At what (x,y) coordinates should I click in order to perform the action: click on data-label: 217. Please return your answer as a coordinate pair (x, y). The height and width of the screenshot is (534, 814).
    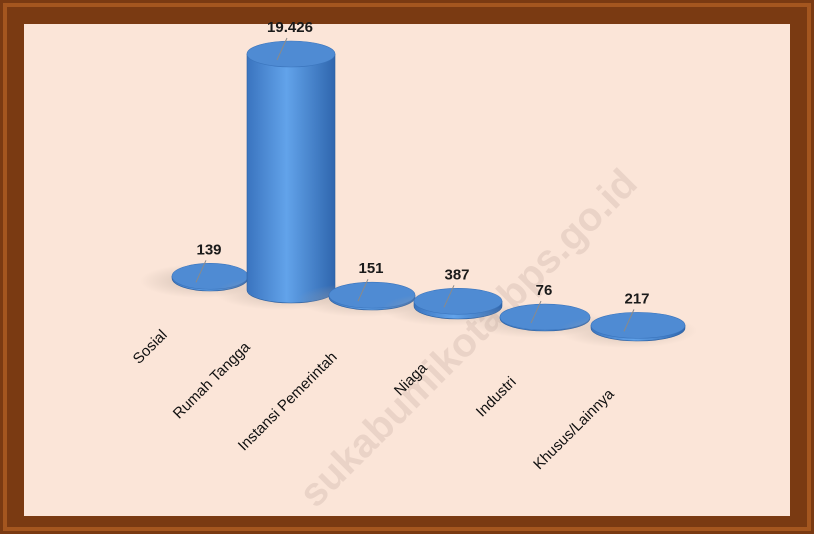
    Looking at the image, I should click on (636, 298).